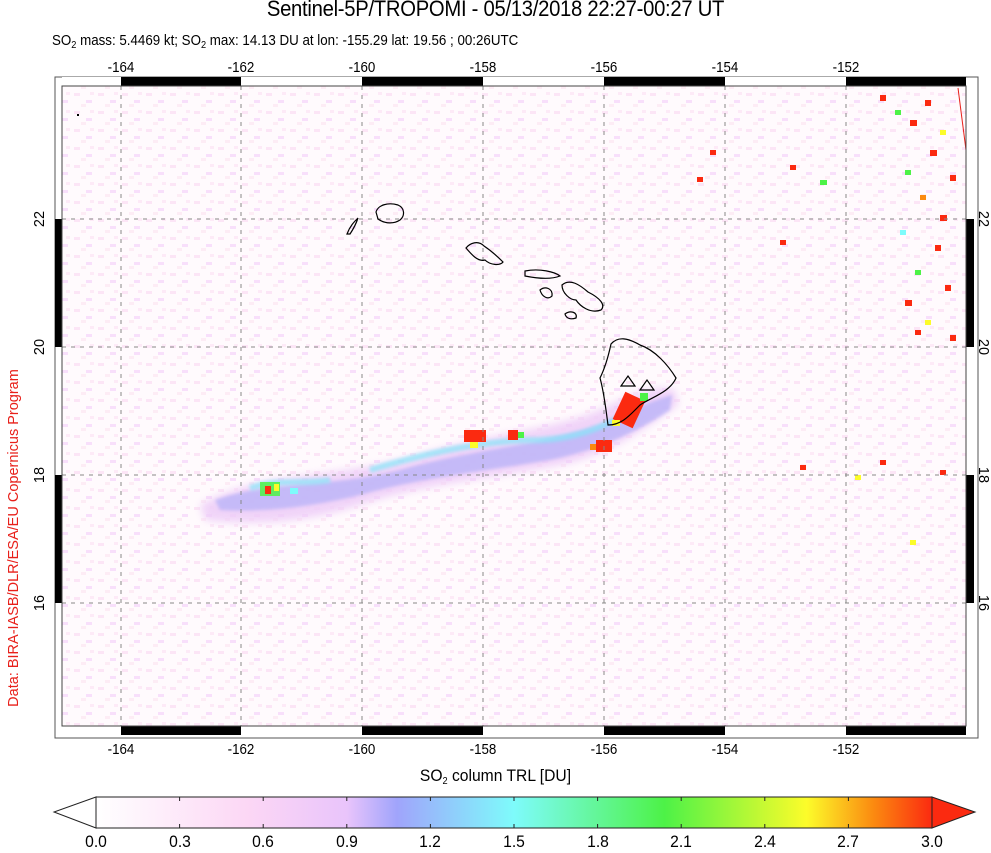 Image resolution: width=991 pixels, height=853 pixels. Describe the element at coordinates (725, 68) in the screenshot. I see `lon-label-top: -154` at that location.